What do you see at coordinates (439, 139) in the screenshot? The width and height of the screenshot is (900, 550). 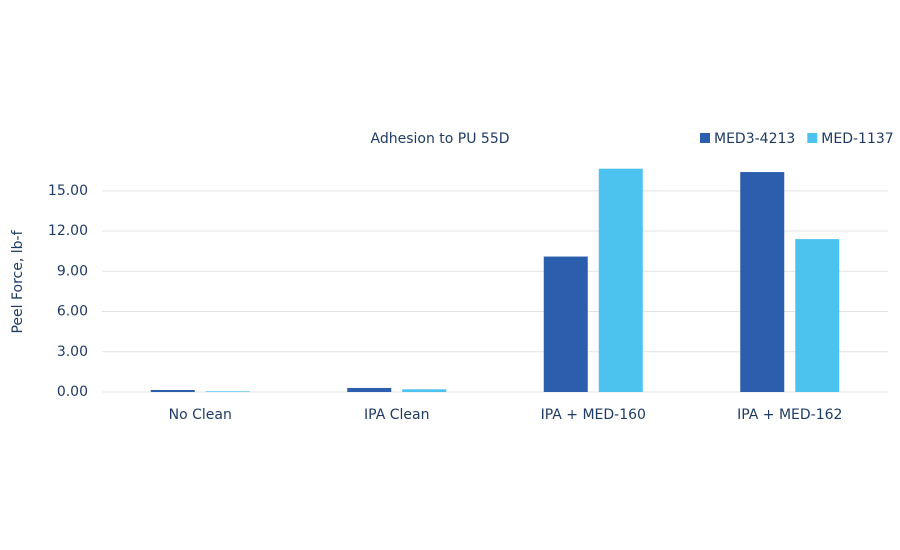 I see `chart-title: Adhesion to PU 55D` at bounding box center [439, 139].